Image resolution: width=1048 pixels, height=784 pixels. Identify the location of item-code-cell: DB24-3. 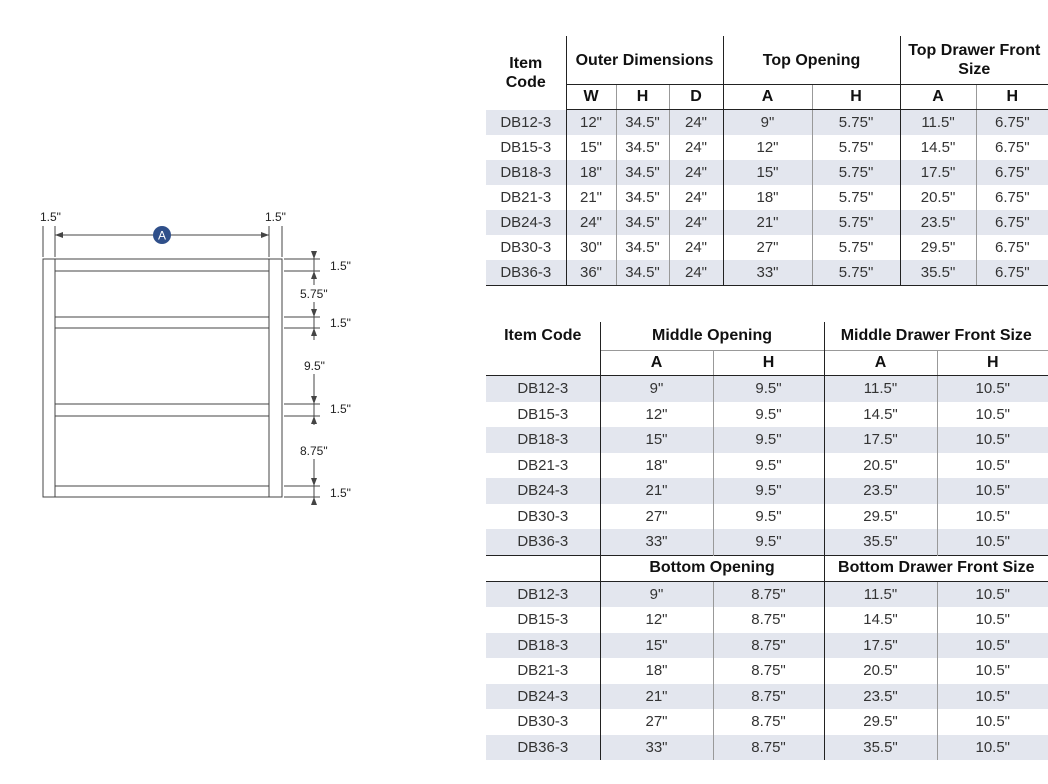
(526, 222).